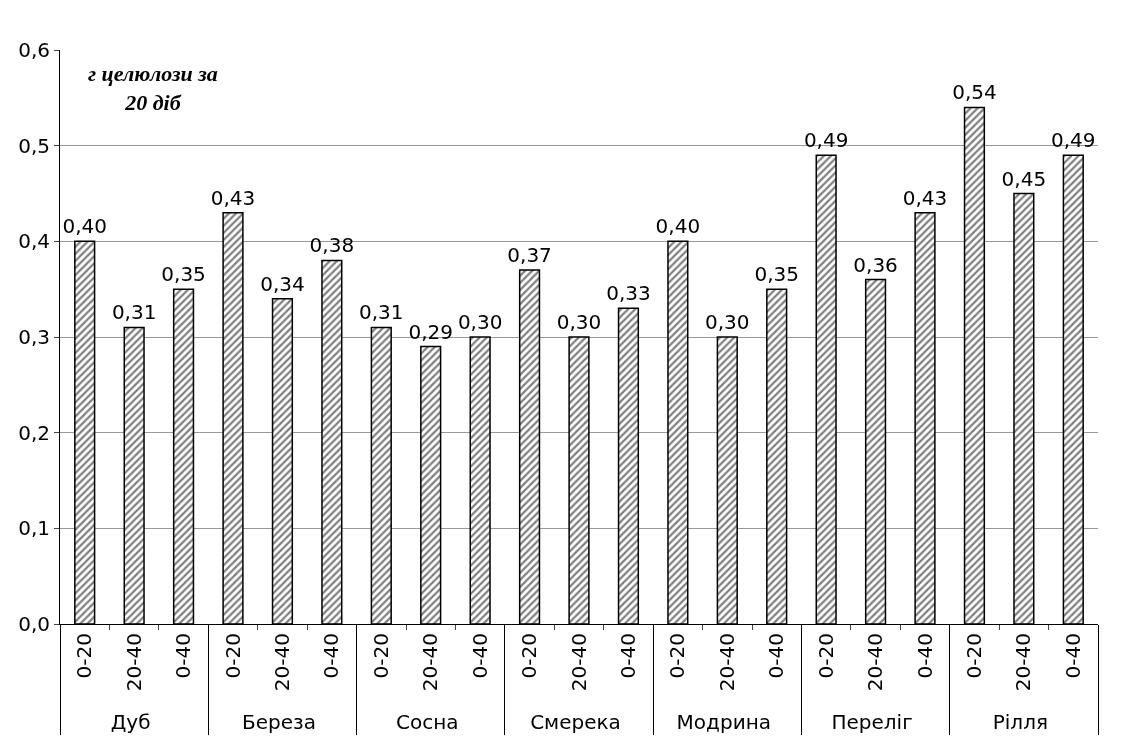 Image resolution: width=1128 pixels, height=746 pixels. Describe the element at coordinates (974, 92) in the screenshot. I see `data-label: 0,54` at that location.